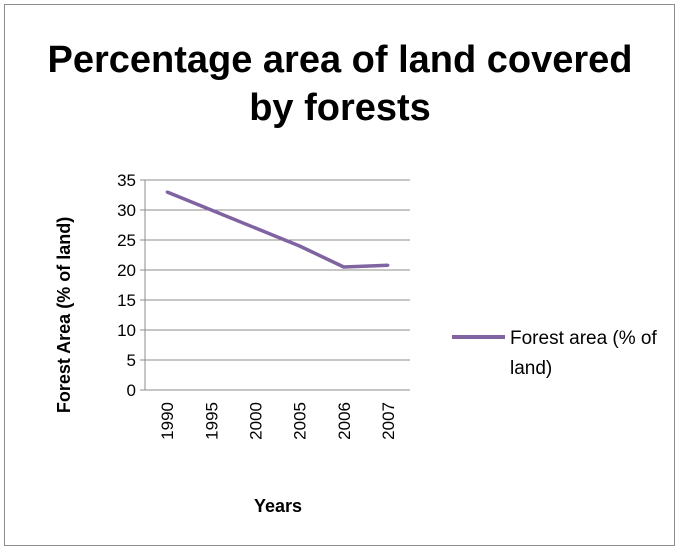 This screenshot has height=550, width=681. I want to click on x-axis-title: Years, so click(278, 506).